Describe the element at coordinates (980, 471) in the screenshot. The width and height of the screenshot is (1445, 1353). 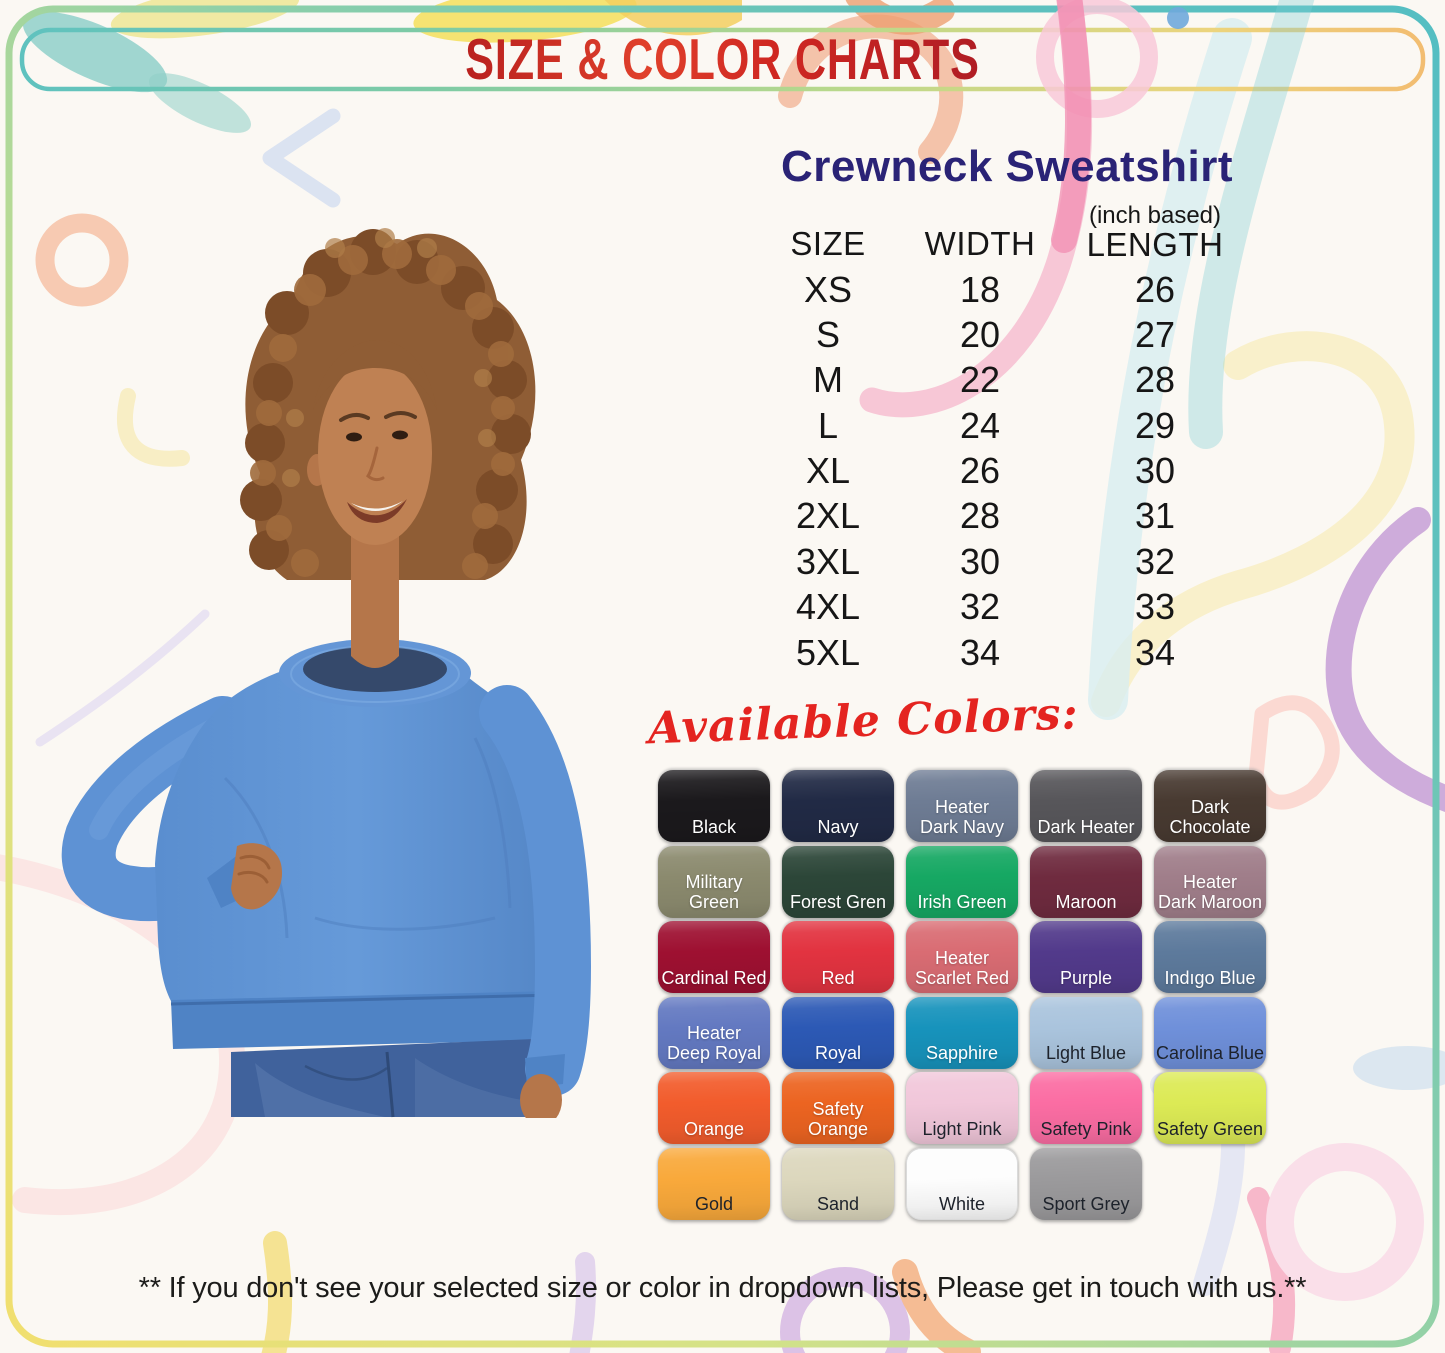
I see `width-cell: 26` at that location.